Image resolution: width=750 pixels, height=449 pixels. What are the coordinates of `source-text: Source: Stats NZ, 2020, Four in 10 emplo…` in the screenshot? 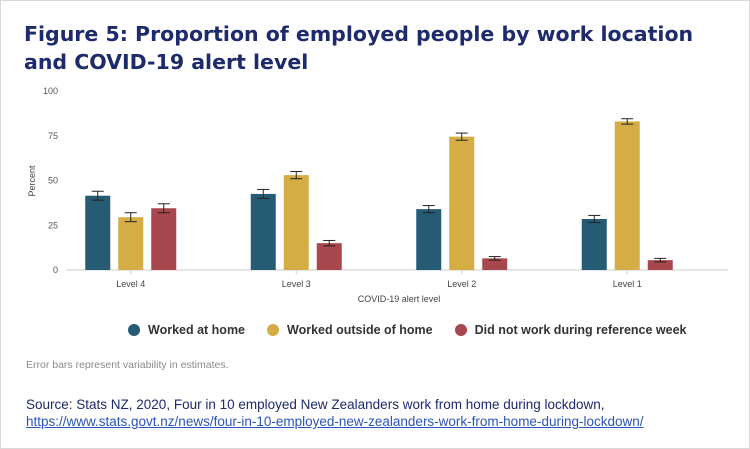 It's located at (315, 404).